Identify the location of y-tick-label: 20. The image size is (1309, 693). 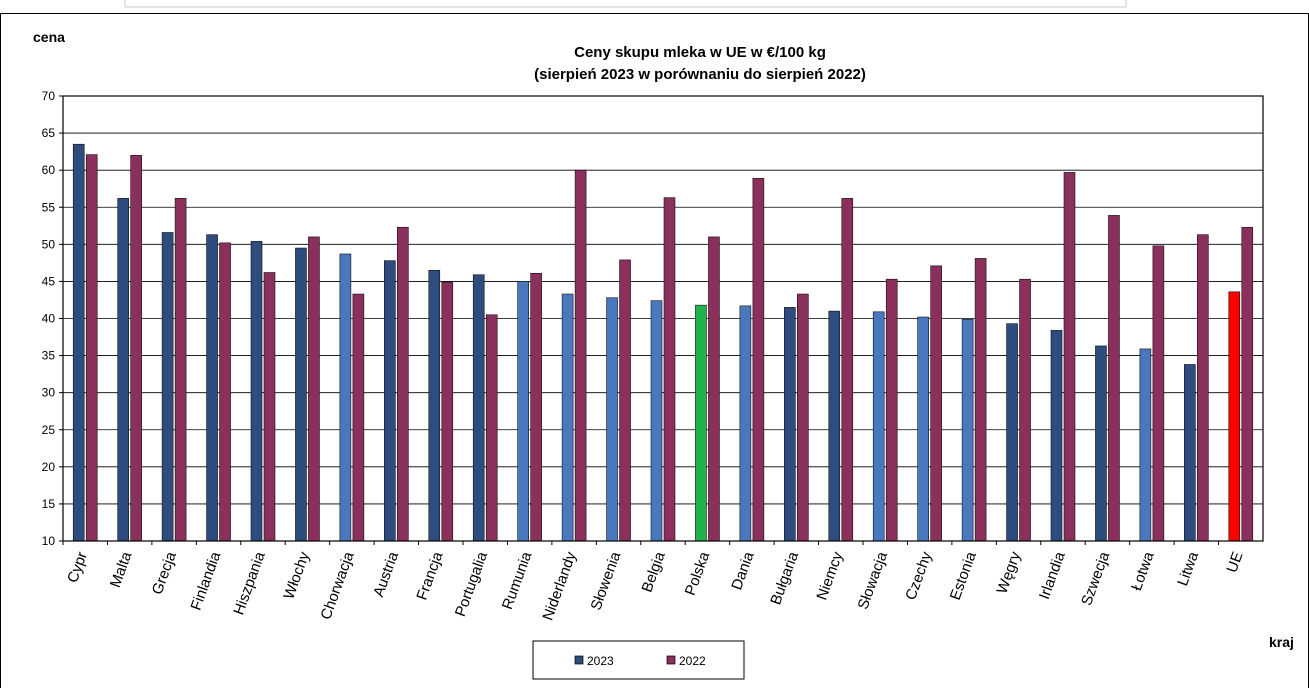
(49, 467).